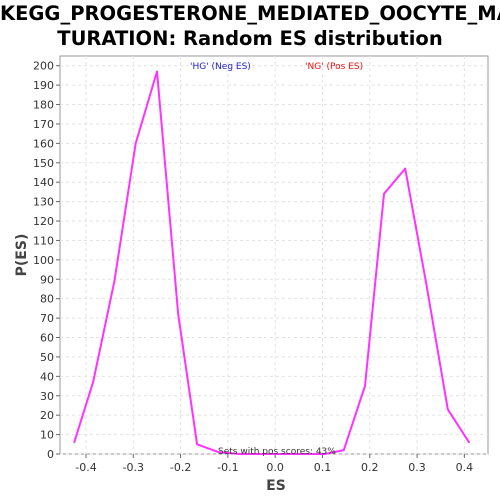 The image size is (500, 500). I want to click on pos-scores-label: Sets with pos scores: 43%, so click(277, 452).